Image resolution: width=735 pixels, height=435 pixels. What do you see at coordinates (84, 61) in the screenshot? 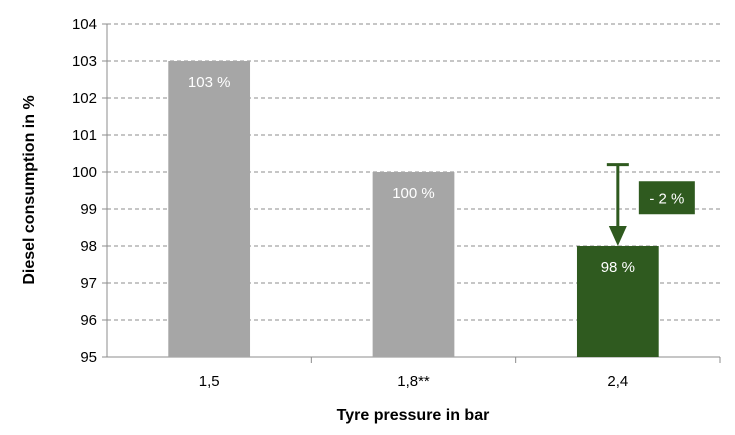
I see `y-tick-label: 103` at bounding box center [84, 61].